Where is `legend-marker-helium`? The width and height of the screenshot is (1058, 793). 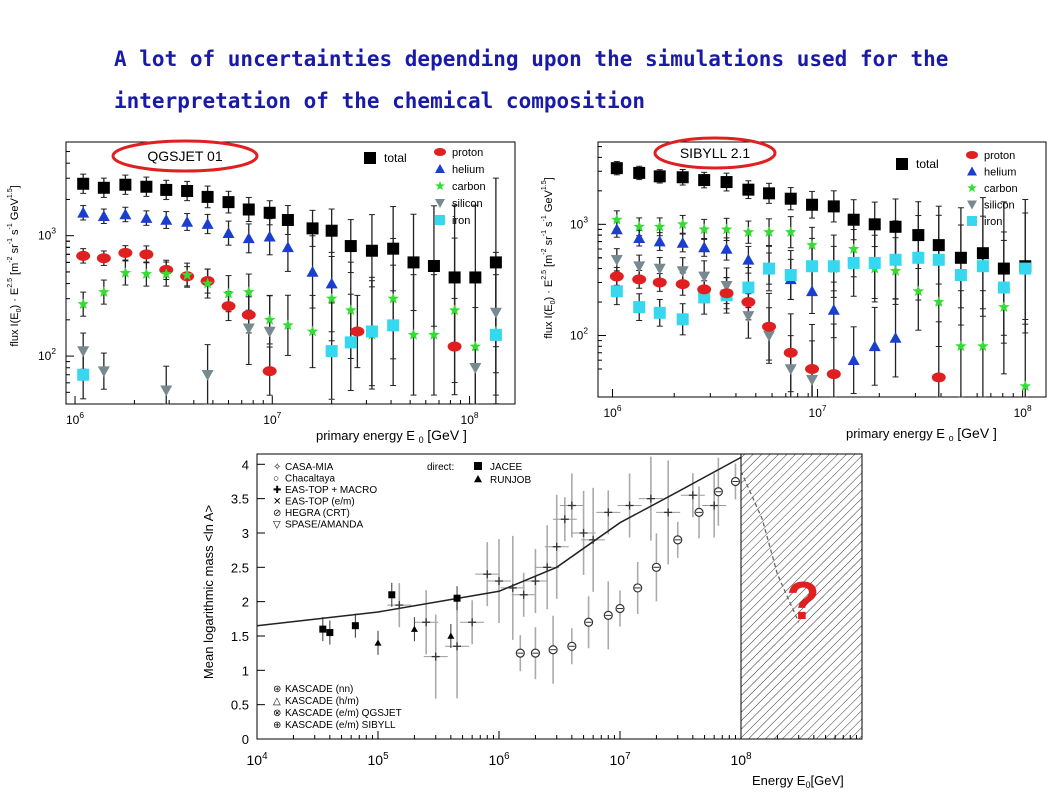
legend-marker-helium is located at coordinates (440, 168).